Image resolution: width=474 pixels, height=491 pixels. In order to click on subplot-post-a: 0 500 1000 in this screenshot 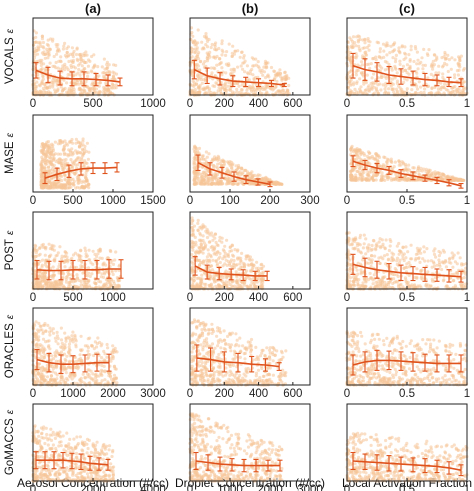, I will do `click(92, 257)`.